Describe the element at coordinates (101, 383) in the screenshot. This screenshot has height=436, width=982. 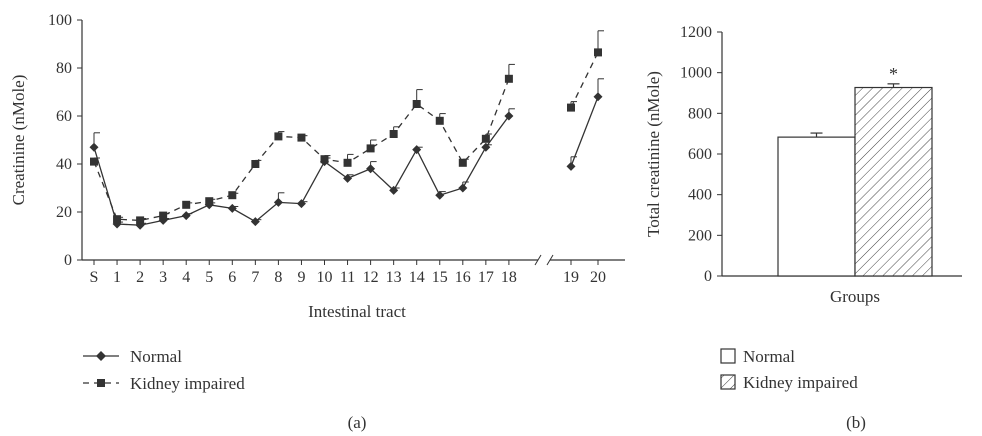
I see `square-marker-icon` at that location.